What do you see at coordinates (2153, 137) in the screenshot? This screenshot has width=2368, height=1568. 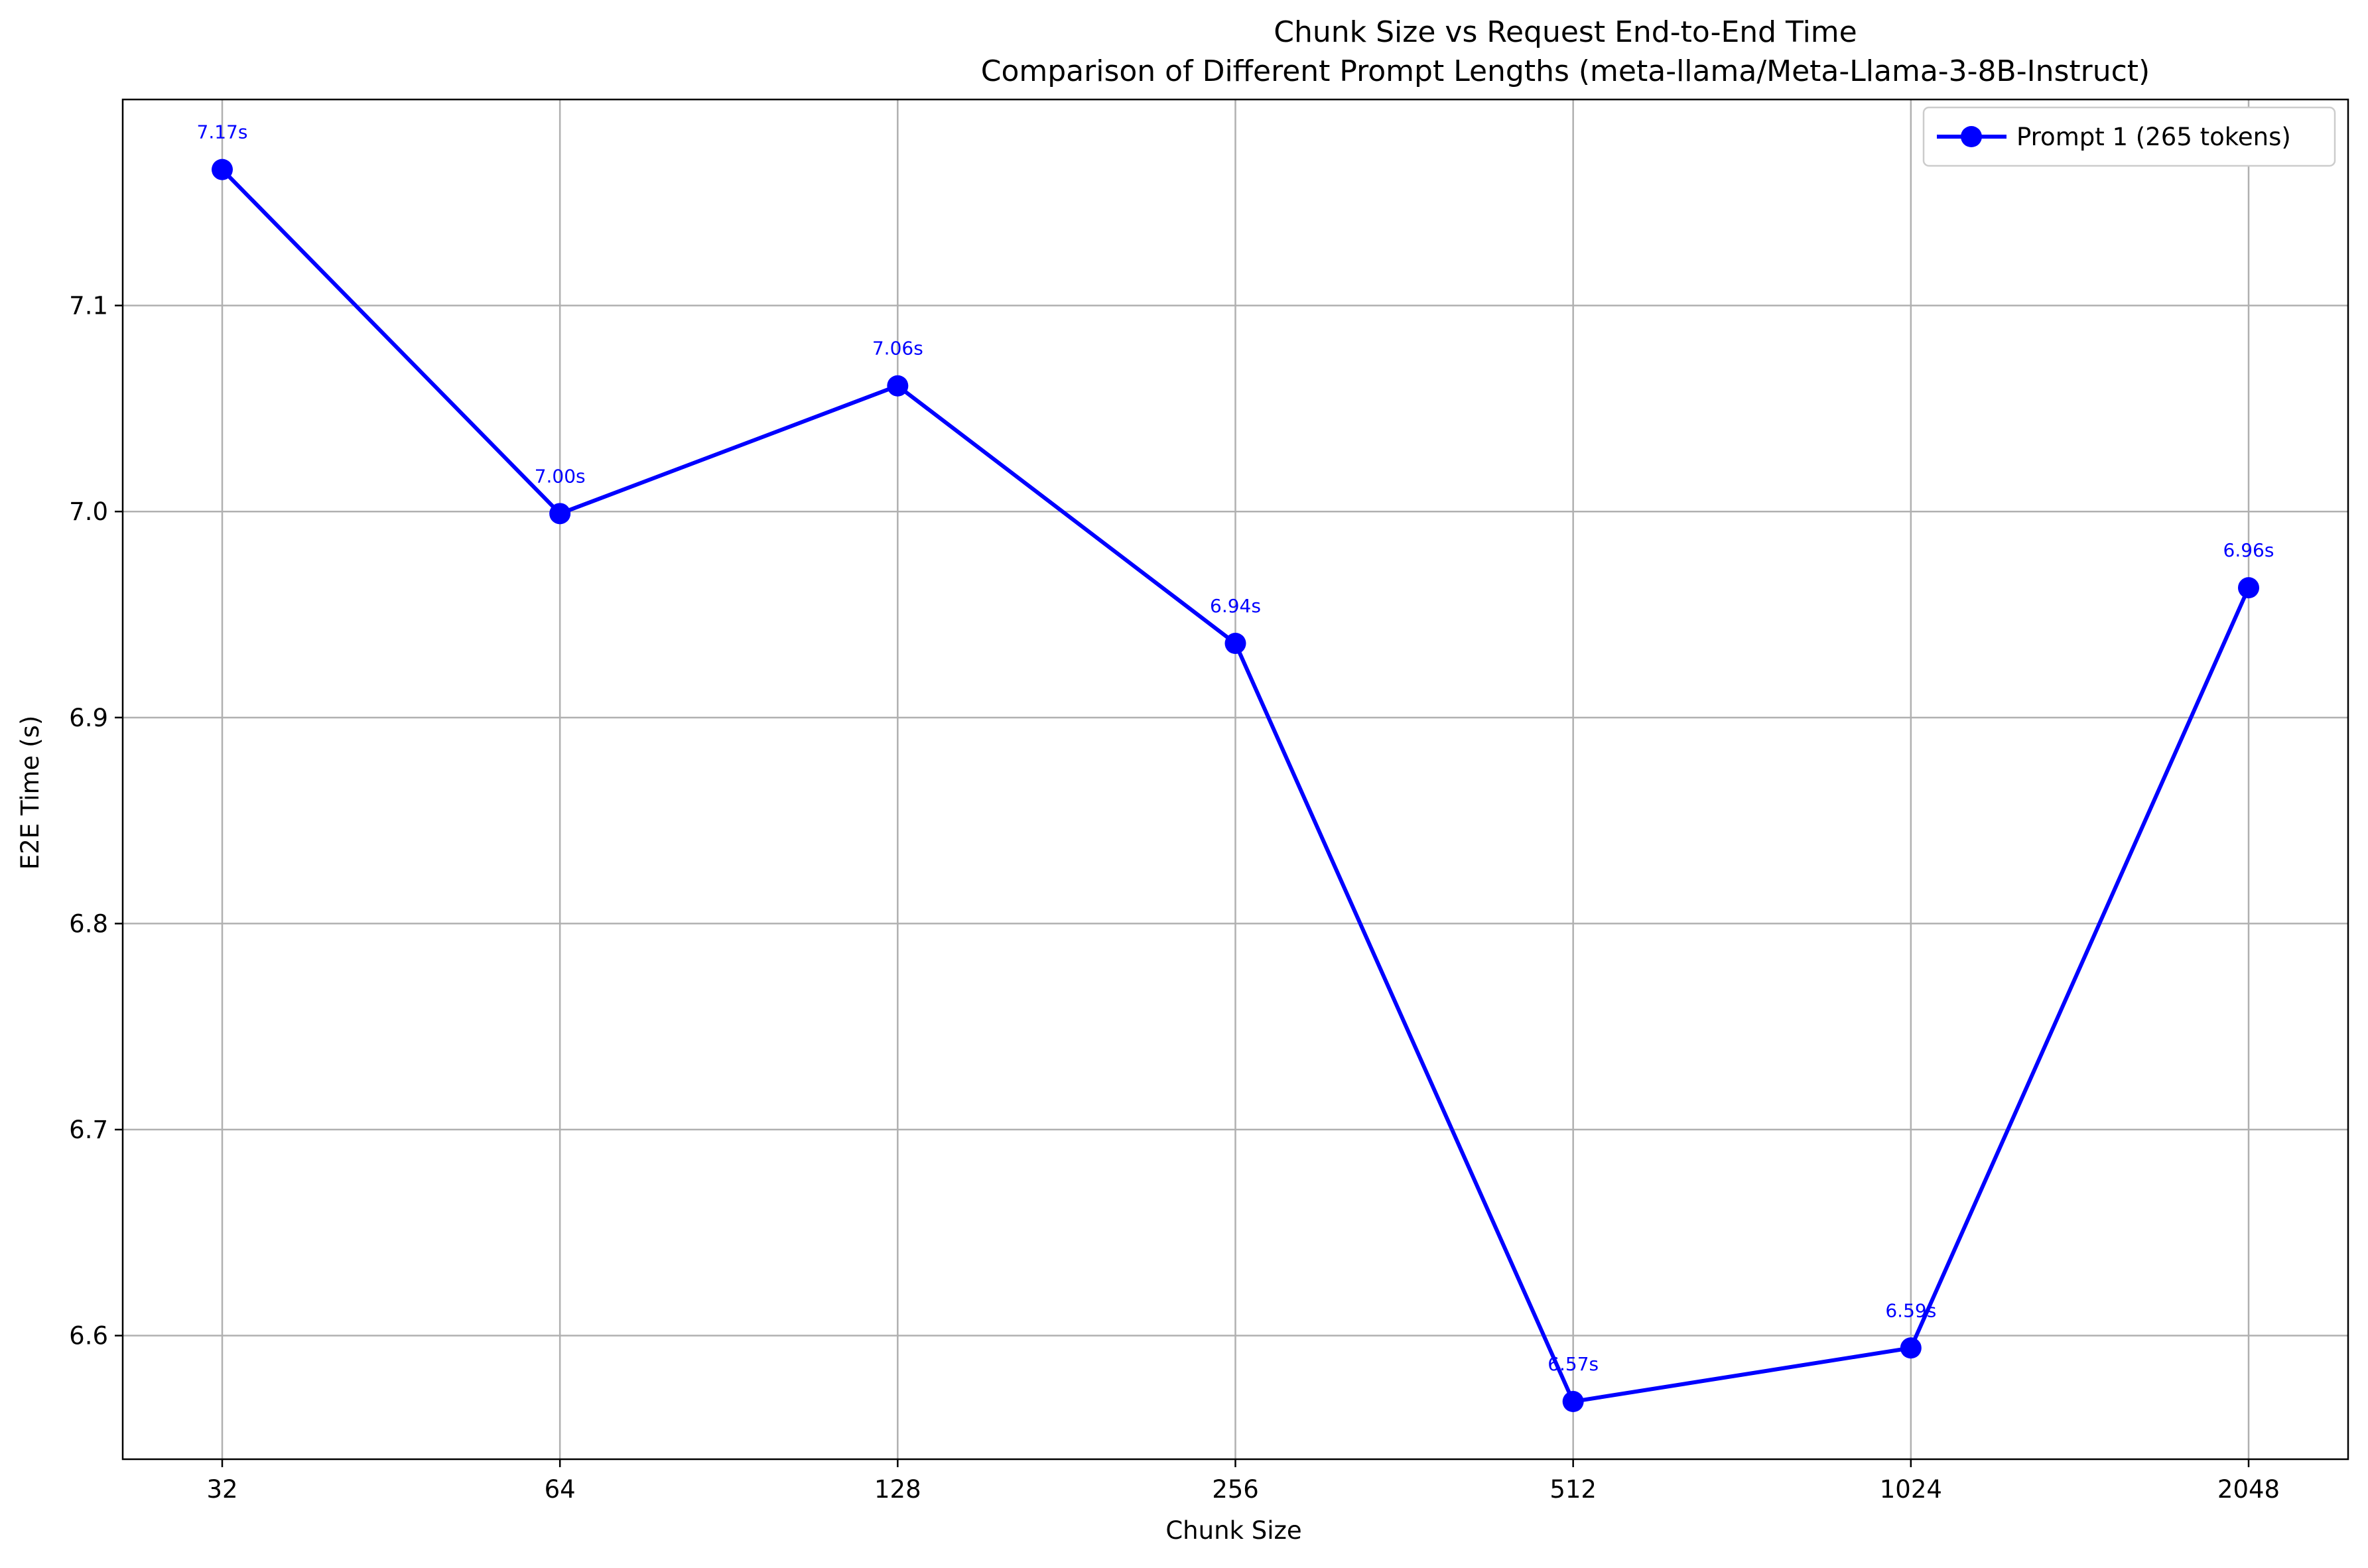 I see `legend-entry-label: Prompt 1 (265 tokens)` at bounding box center [2153, 137].